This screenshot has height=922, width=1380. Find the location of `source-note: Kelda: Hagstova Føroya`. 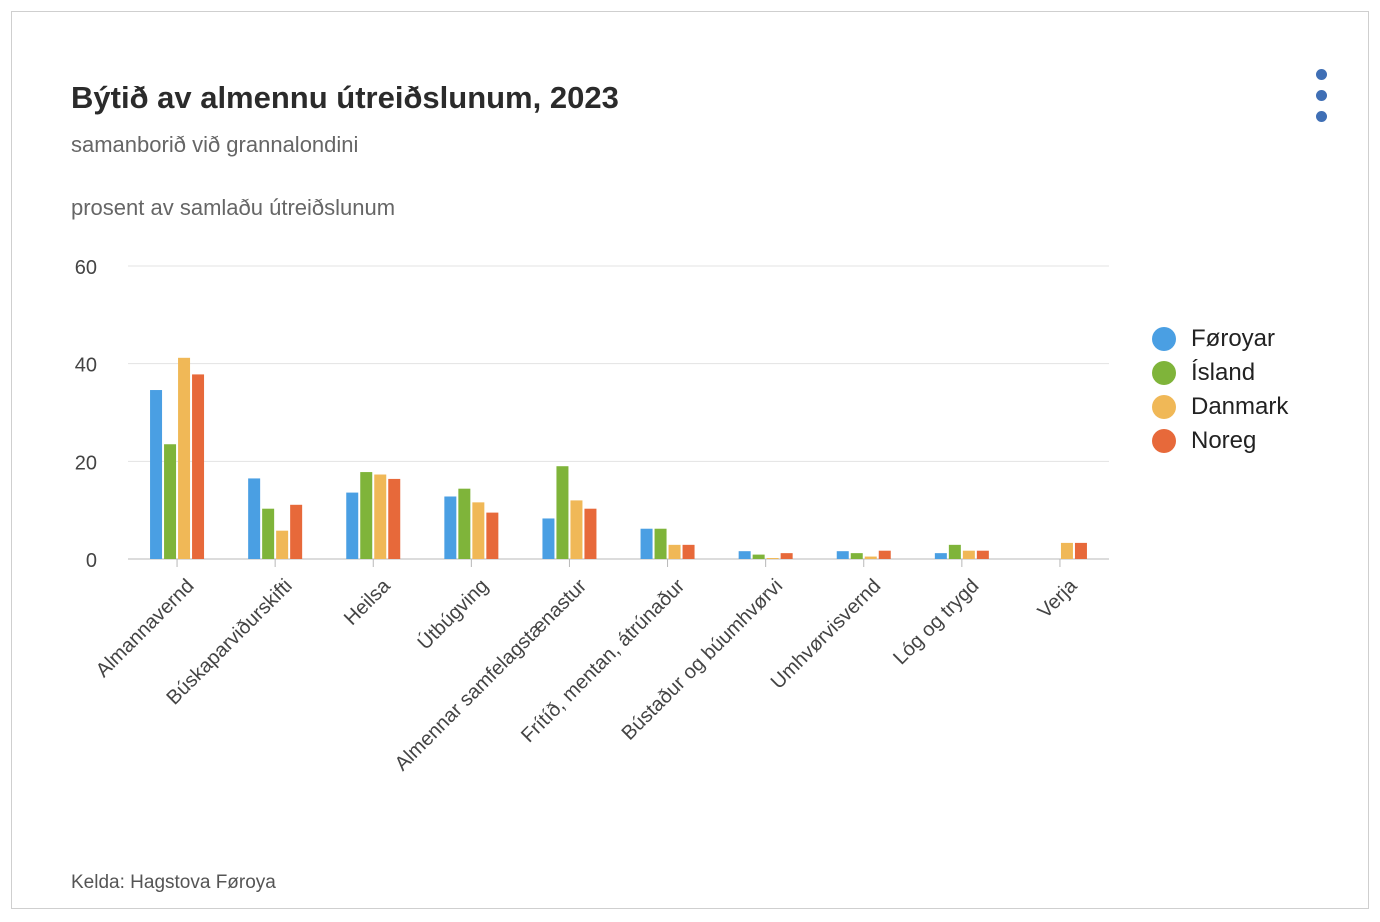

source-note: Kelda: Hagstova Føroya is located at coordinates (173, 882).